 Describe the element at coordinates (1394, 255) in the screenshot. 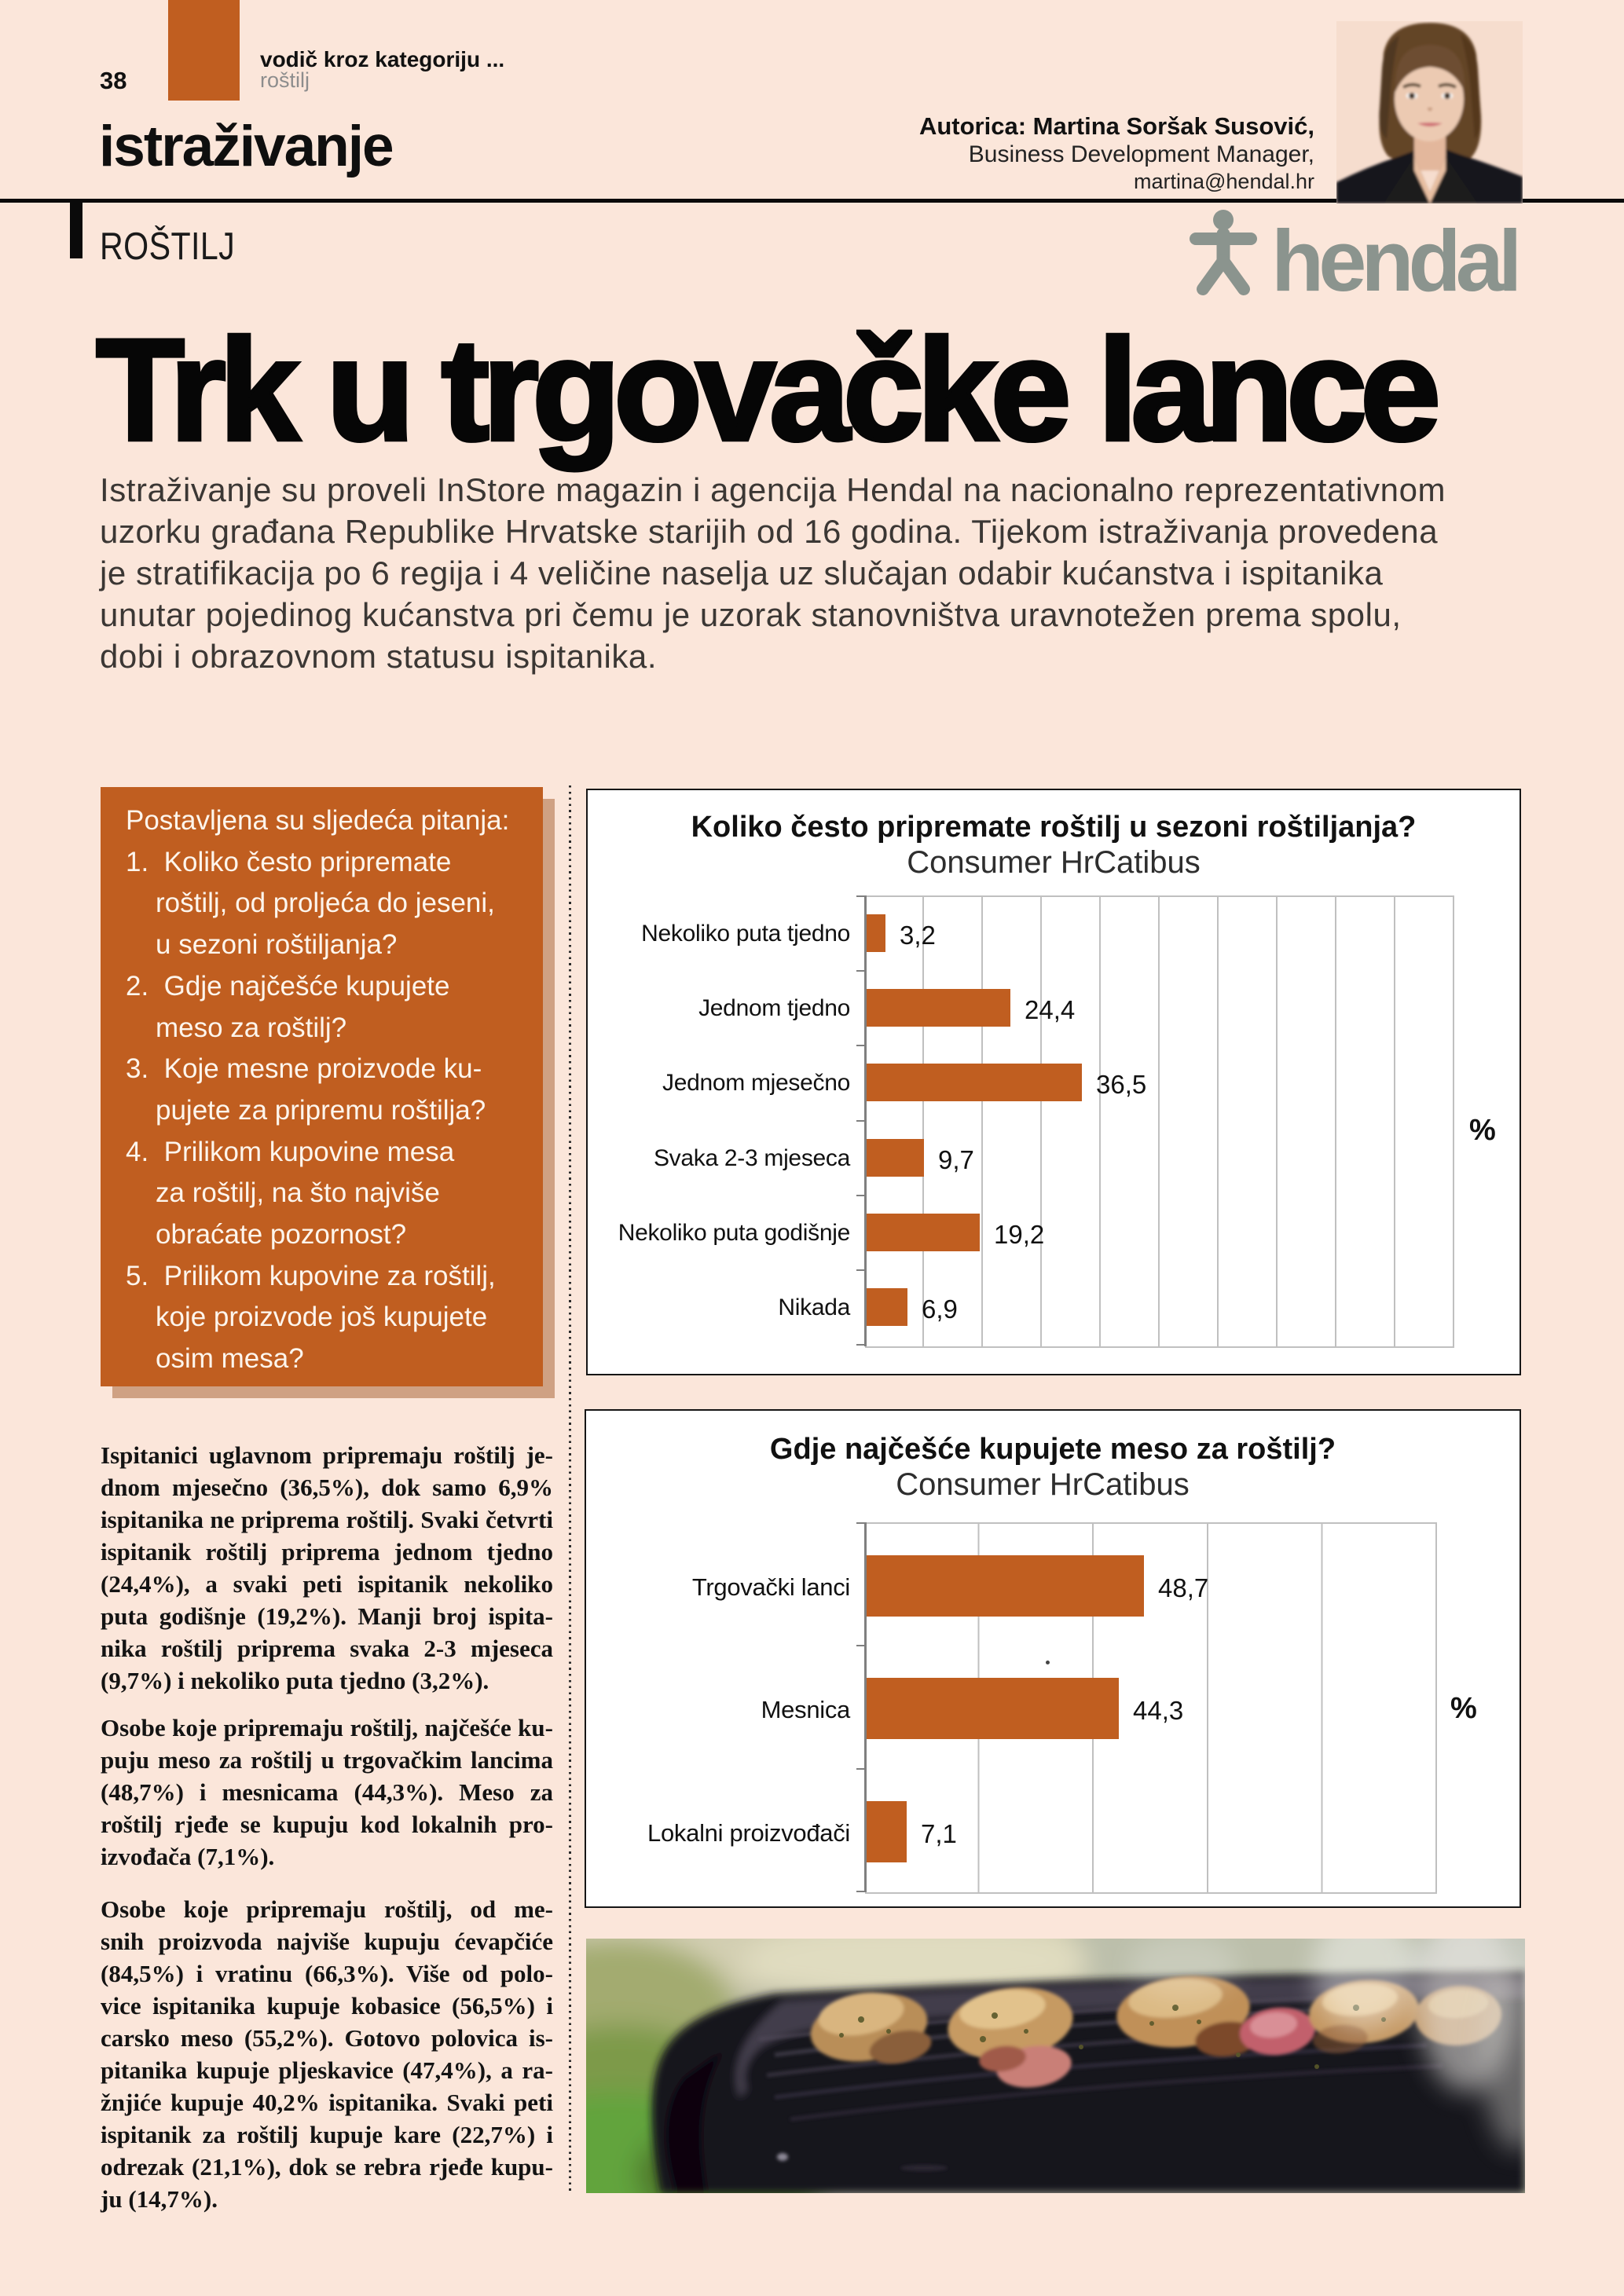

I see `svg-text: hendal` at that location.